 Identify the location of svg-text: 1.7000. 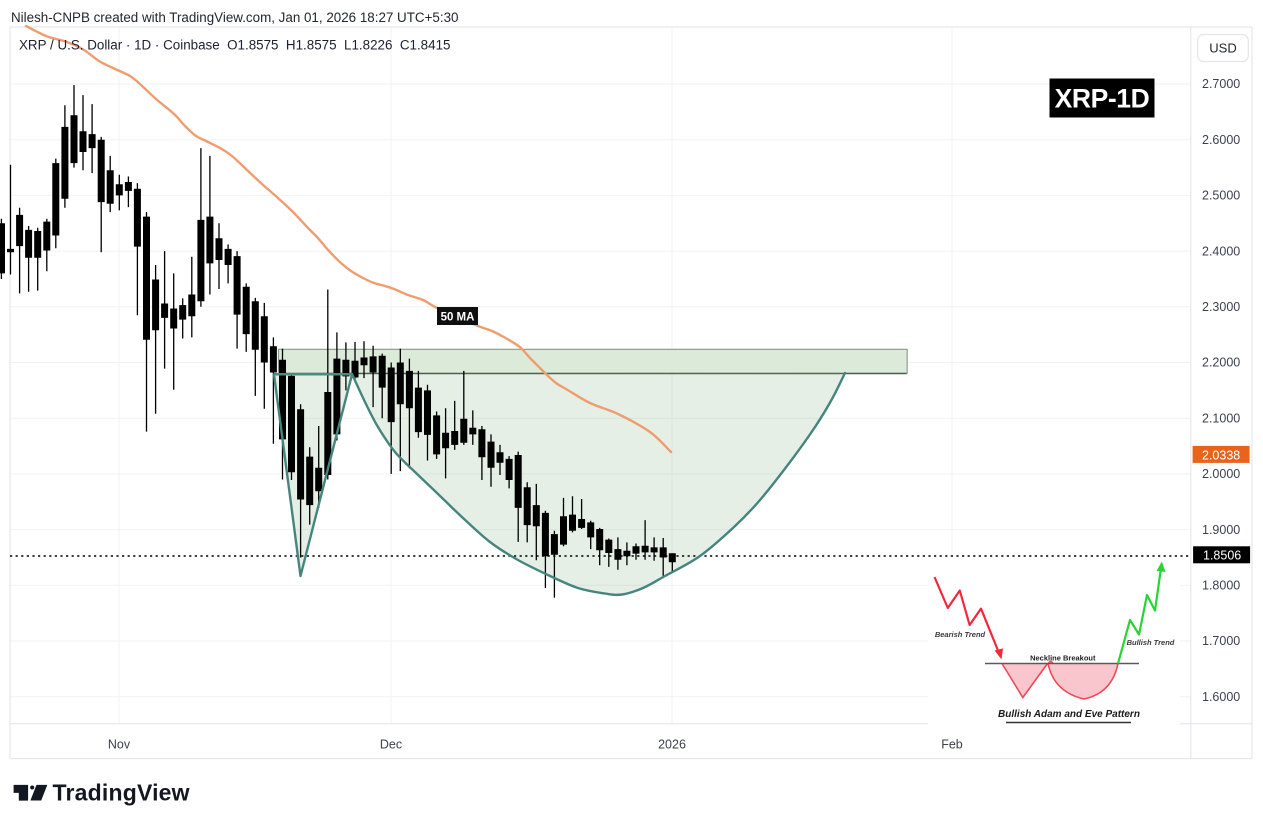
(1221, 641).